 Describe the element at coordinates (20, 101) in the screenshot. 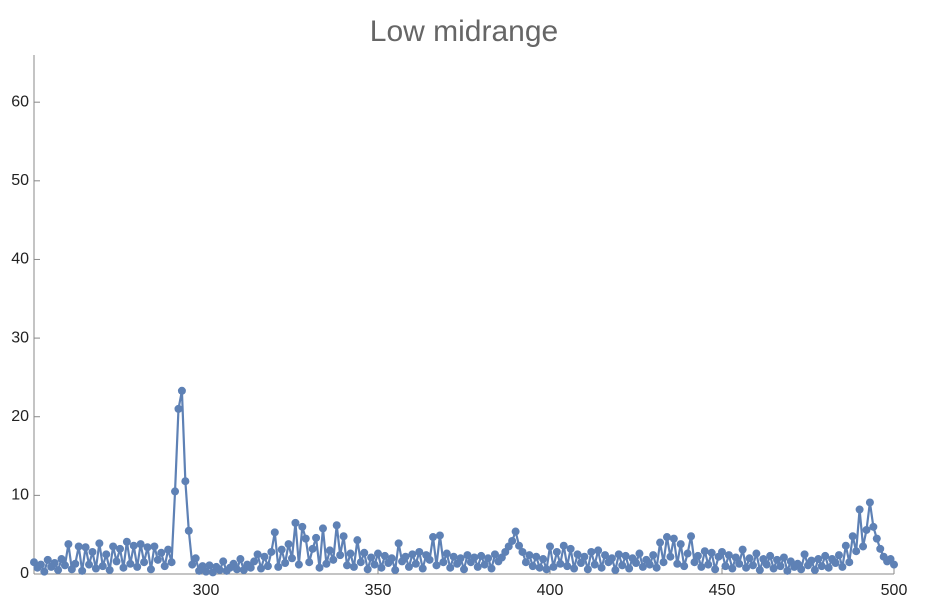

I see `y-tick-label: 60` at that location.